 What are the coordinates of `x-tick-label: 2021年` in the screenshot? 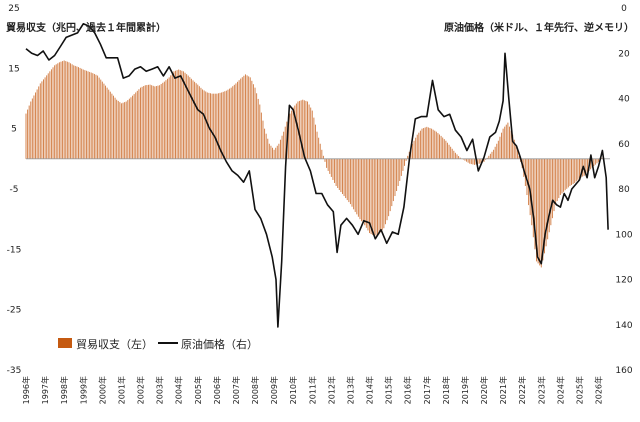 It's located at (503, 390).